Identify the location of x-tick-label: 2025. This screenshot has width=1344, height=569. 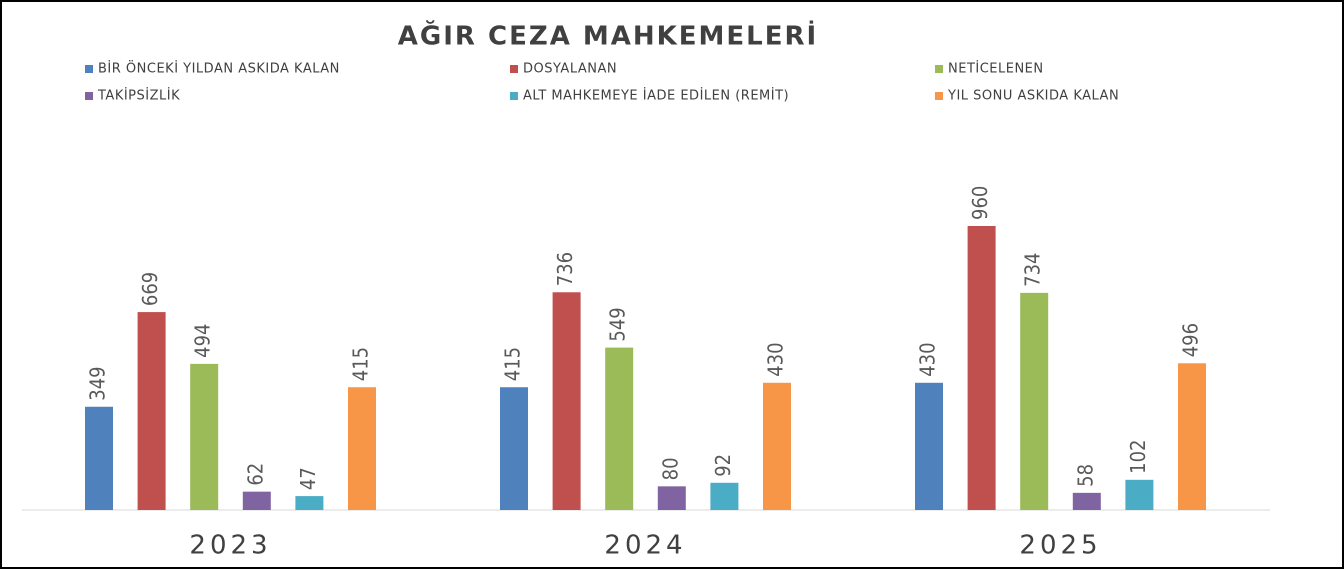
(1060, 546).